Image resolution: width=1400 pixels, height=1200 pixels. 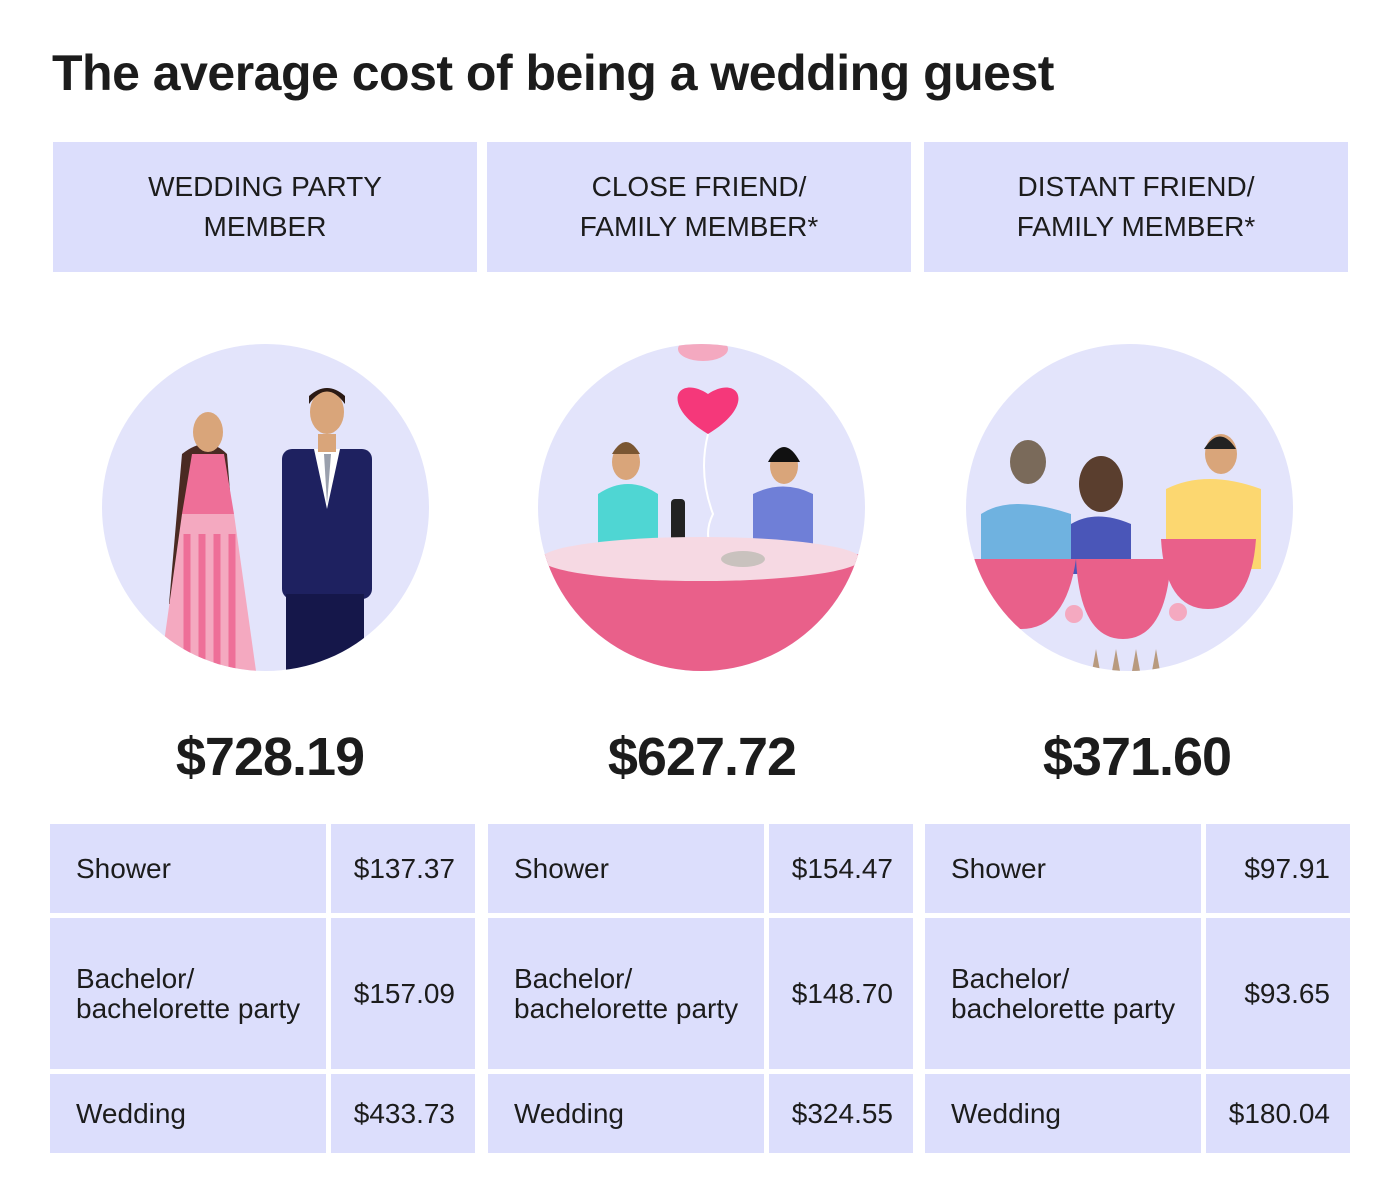 What do you see at coordinates (403, 993) in the screenshot?
I see `row-value: $157.09` at bounding box center [403, 993].